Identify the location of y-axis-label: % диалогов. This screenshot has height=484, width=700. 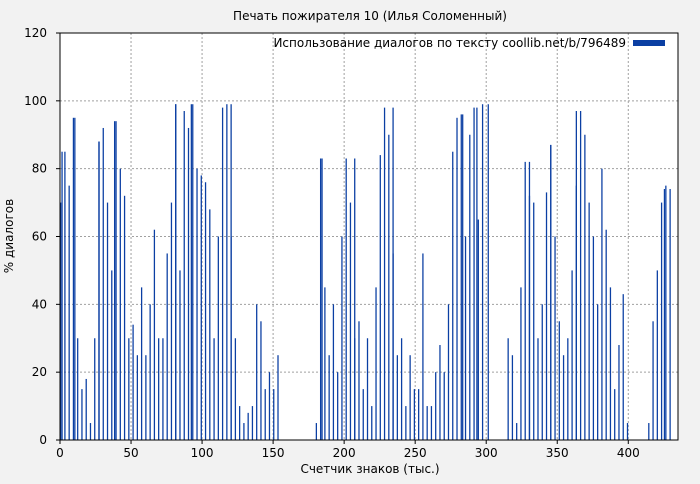
(9, 236).